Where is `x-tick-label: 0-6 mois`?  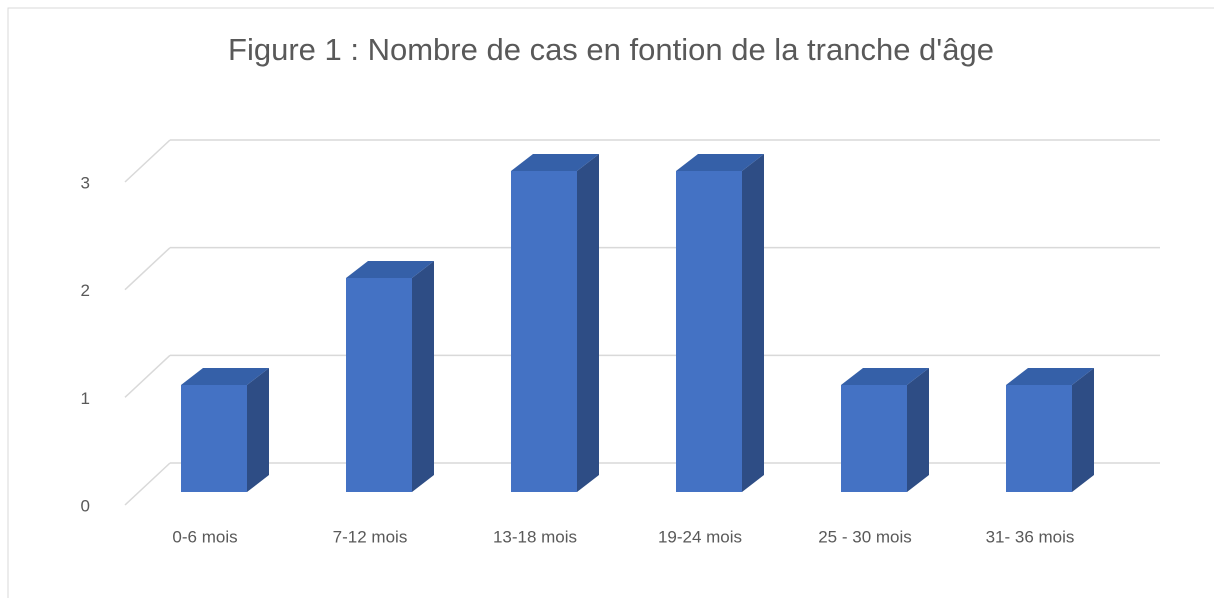
x-tick-label: 0-6 mois is located at coordinates (204, 536).